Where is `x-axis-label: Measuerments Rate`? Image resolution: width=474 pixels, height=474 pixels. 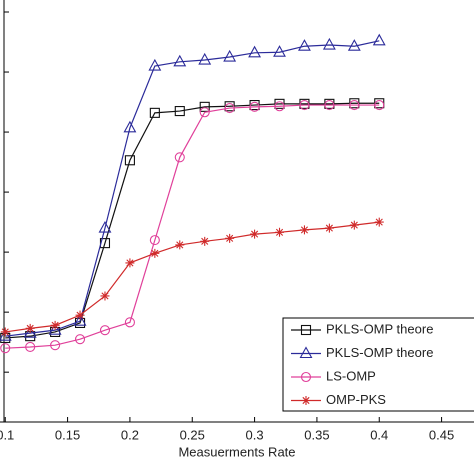
x-axis-label: Measuerments Rate is located at coordinates (236, 451).